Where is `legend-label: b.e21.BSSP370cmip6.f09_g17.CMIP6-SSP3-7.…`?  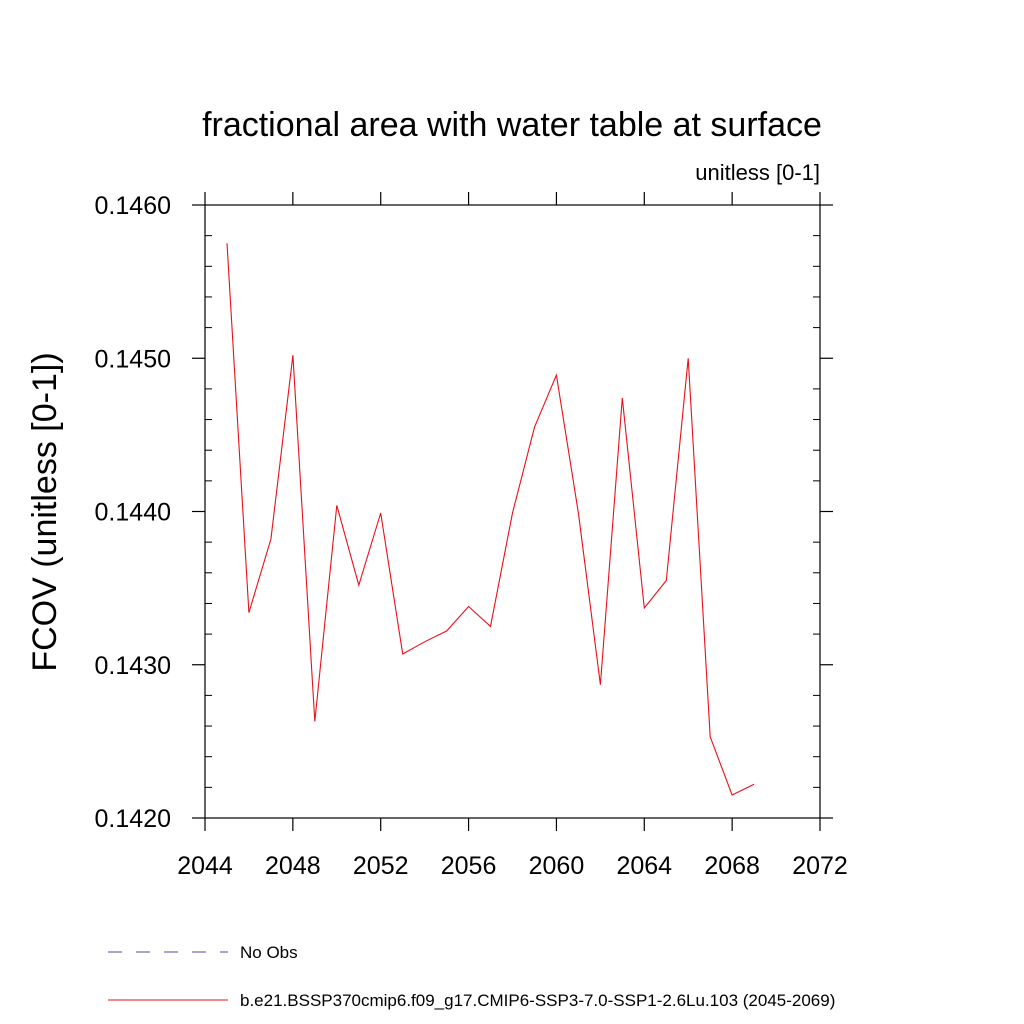 legend-label: b.e21.BSSP370cmip6.f09_g17.CMIP6-SSP3-7.… is located at coordinates (537, 1000).